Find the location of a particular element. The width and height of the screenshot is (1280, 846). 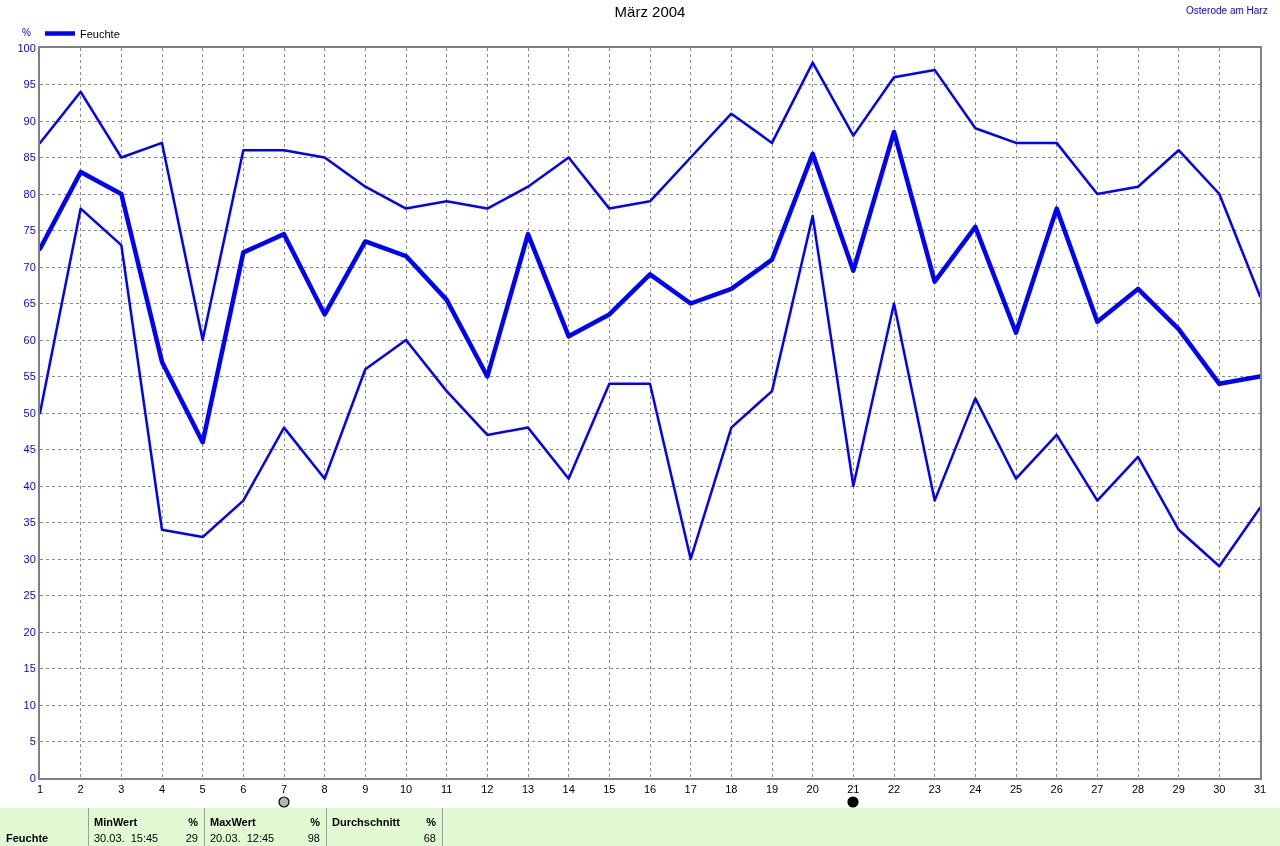

text: 20.03. 12:45 is located at coordinates (242, 838).